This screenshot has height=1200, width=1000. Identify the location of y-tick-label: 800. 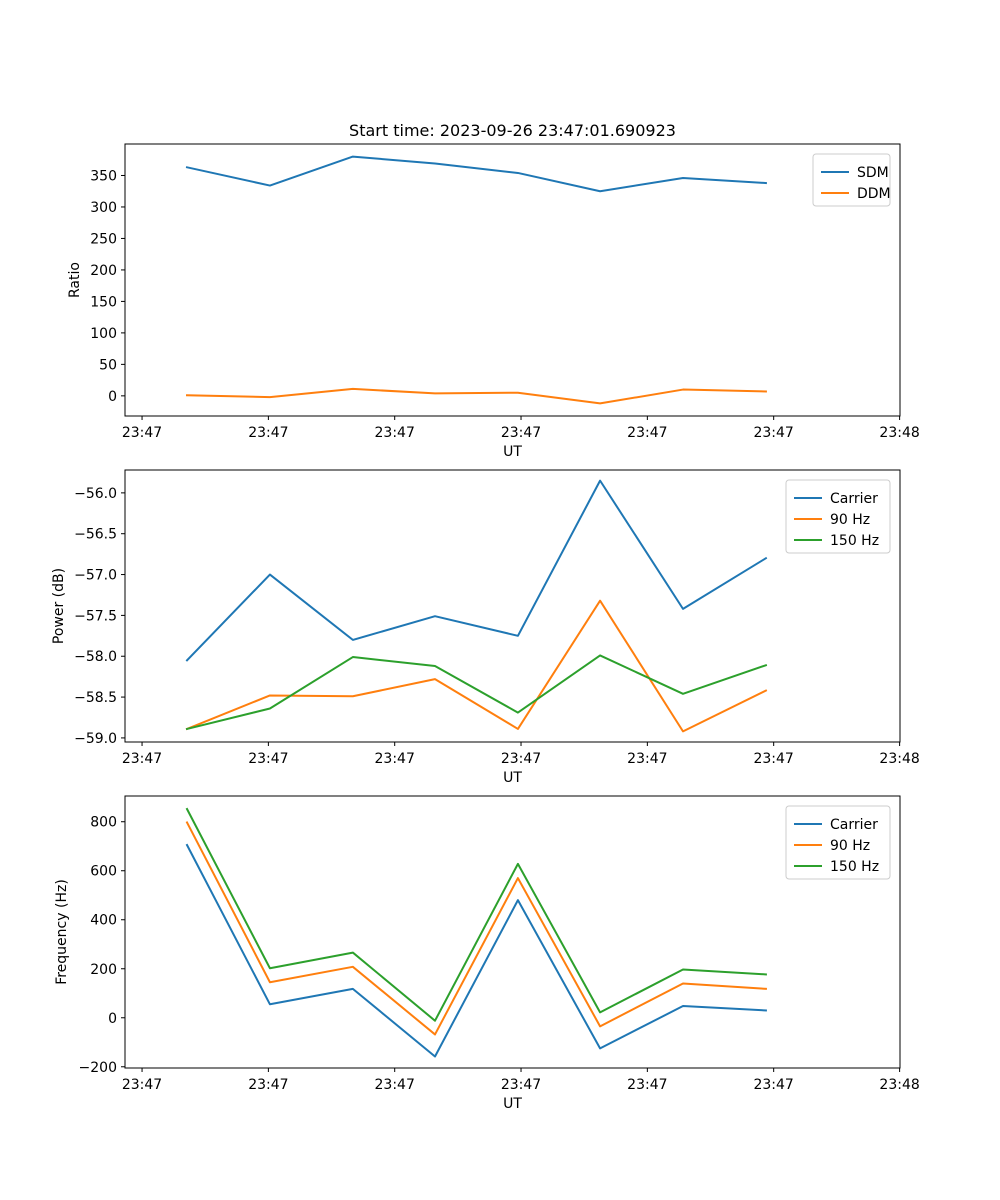
(103, 823).